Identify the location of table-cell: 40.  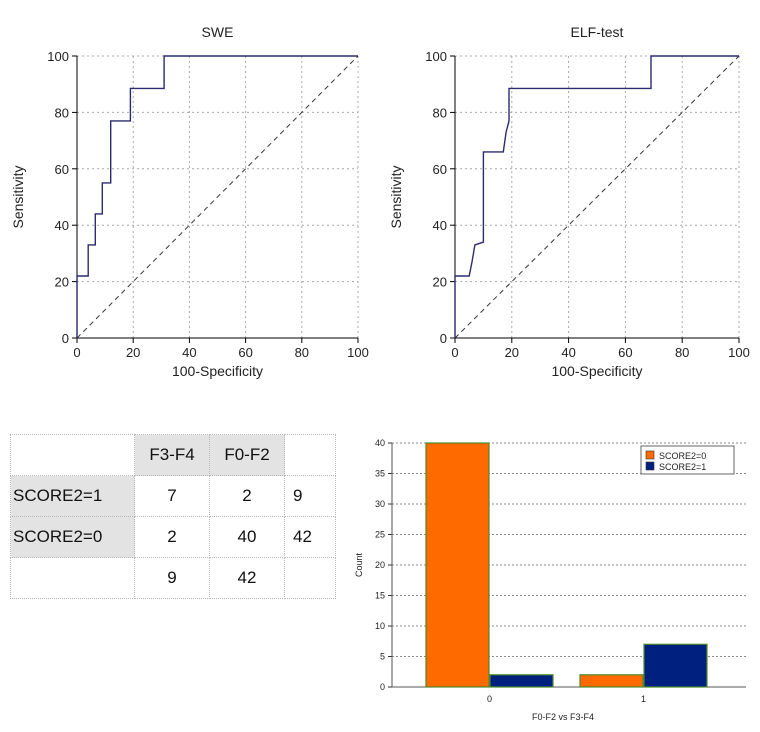
(247, 537).